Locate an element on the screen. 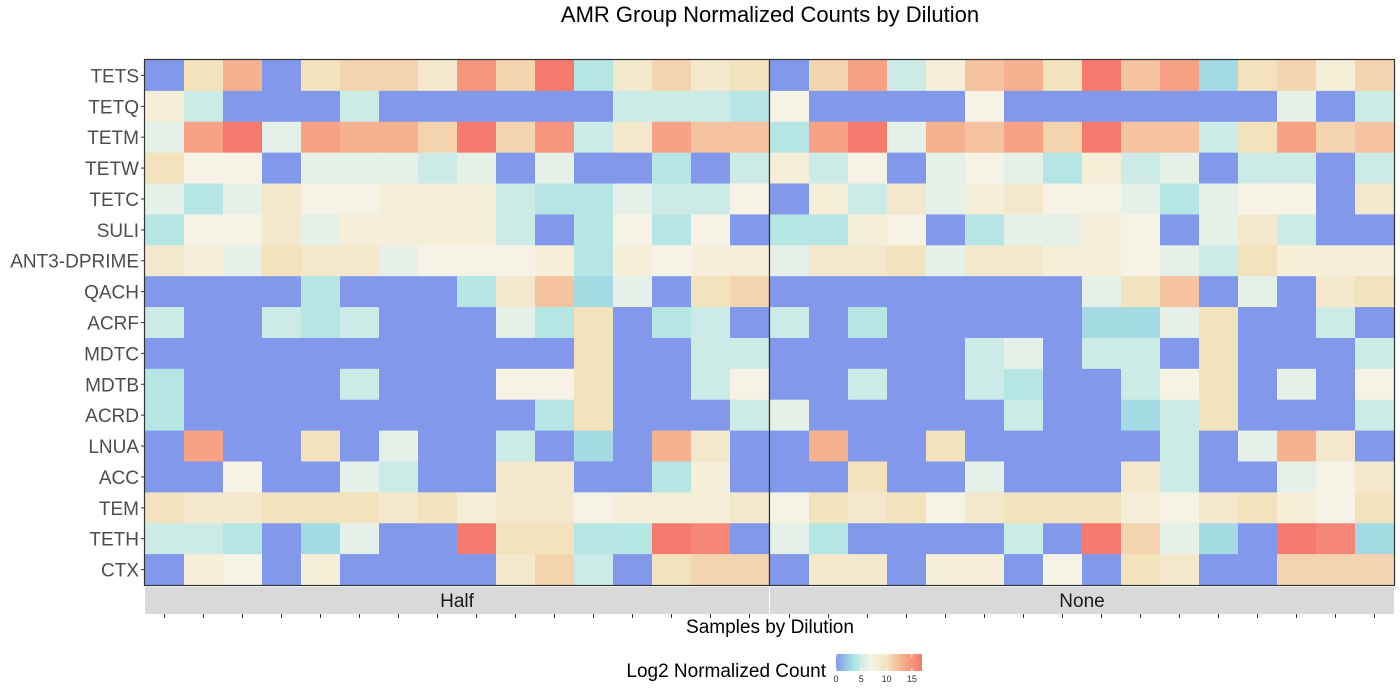 This screenshot has width=1400, height=700. y-tick-label: TETC is located at coordinates (114, 200).